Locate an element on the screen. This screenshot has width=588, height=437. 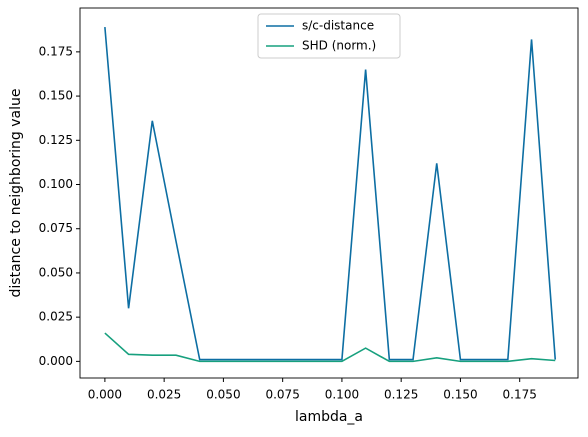
x-tick-label: 0.125 is located at coordinates (401, 395).